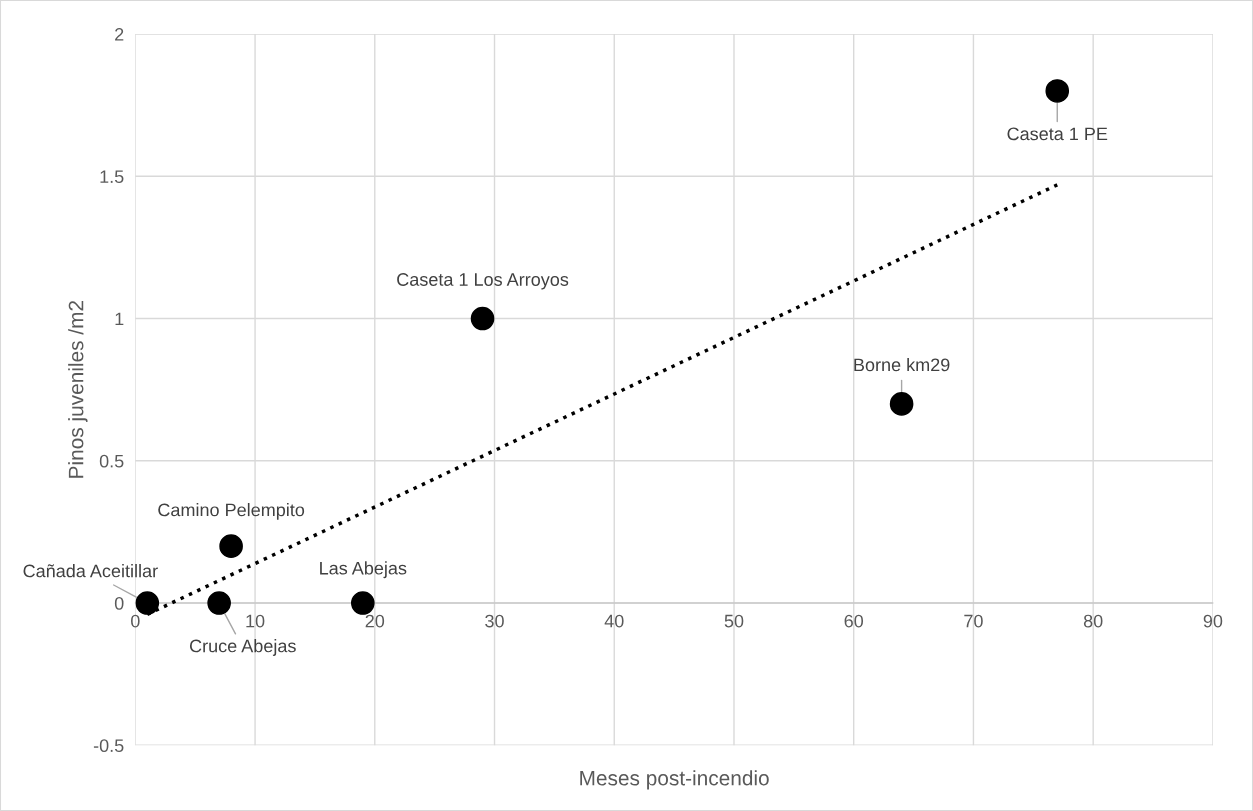  What do you see at coordinates (734, 621) in the screenshot?
I see `x-tick-label: 50` at bounding box center [734, 621].